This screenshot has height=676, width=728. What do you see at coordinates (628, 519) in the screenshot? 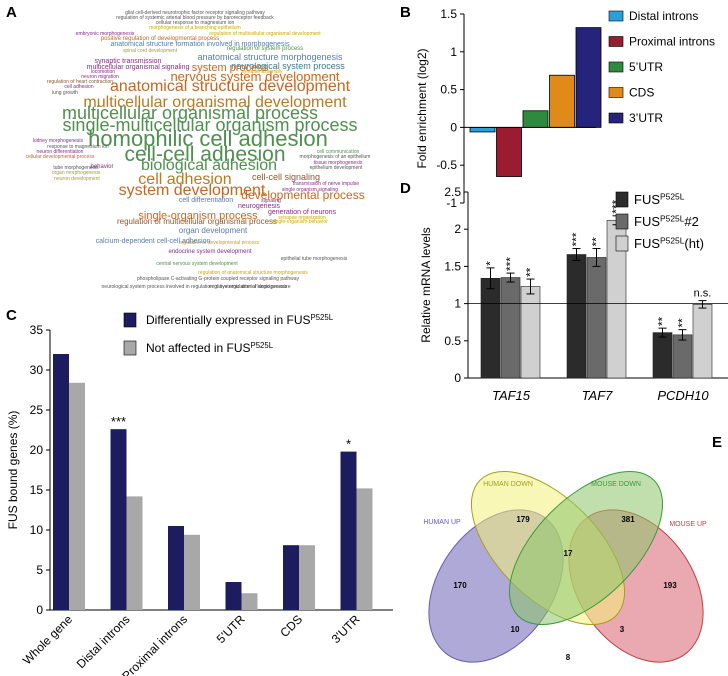
I see `venn-region-count: 381` at bounding box center [628, 519].